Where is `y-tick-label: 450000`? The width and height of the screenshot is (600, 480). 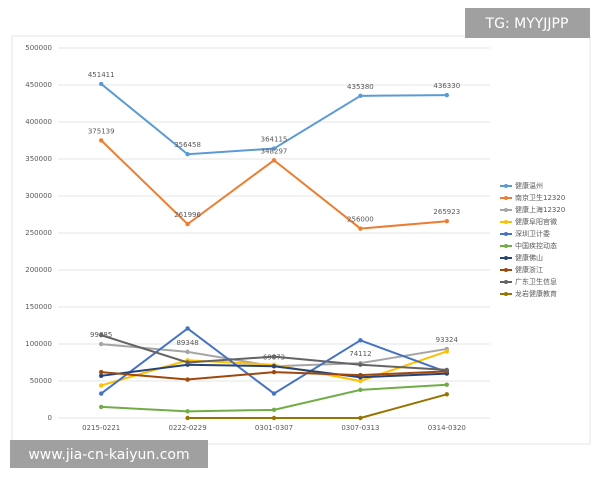
y-tick-label: 450000 is located at coordinates (38, 85).